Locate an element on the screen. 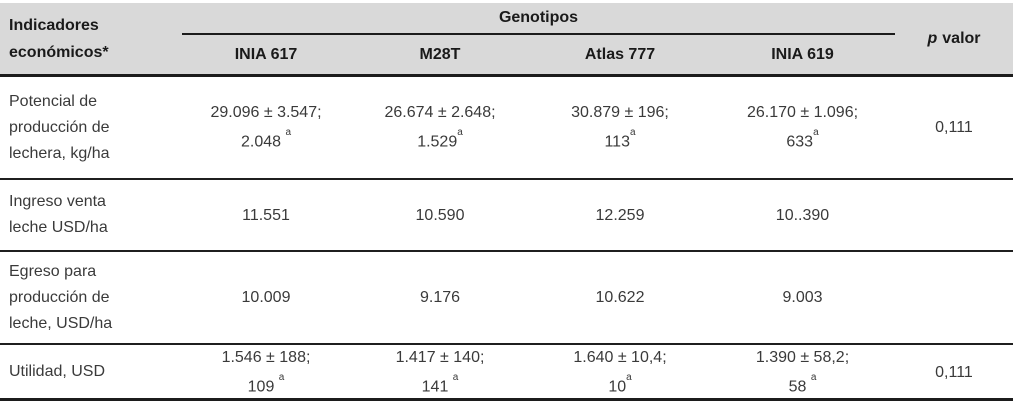 The width and height of the screenshot is (1013, 404). value-cell-potencial-atlas777: 30.879 ± 196; 113a is located at coordinates (620, 127).